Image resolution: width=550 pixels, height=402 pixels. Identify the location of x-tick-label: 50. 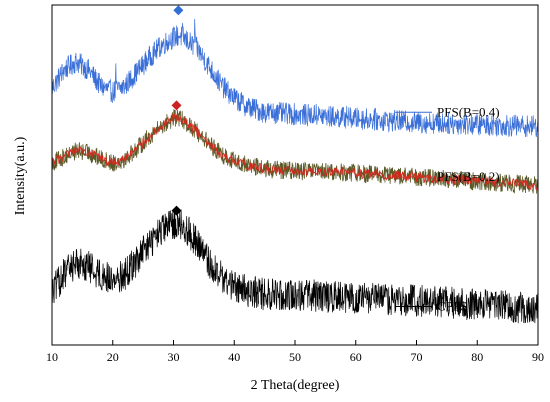
(295, 357).